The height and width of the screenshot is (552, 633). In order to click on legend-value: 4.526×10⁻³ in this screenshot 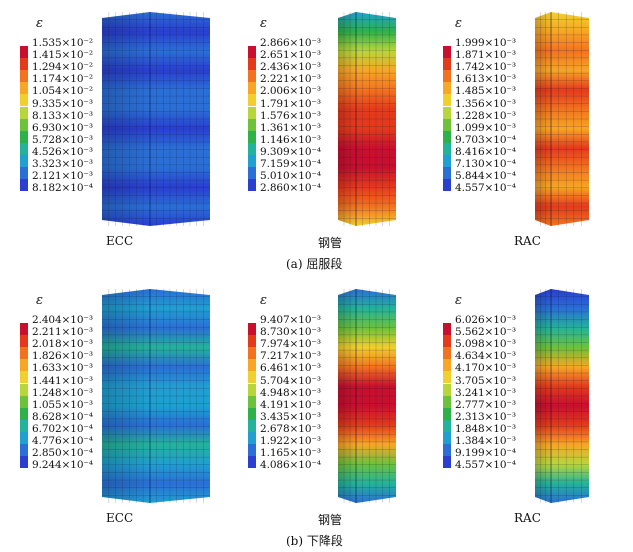, I will do `click(62, 151)`.